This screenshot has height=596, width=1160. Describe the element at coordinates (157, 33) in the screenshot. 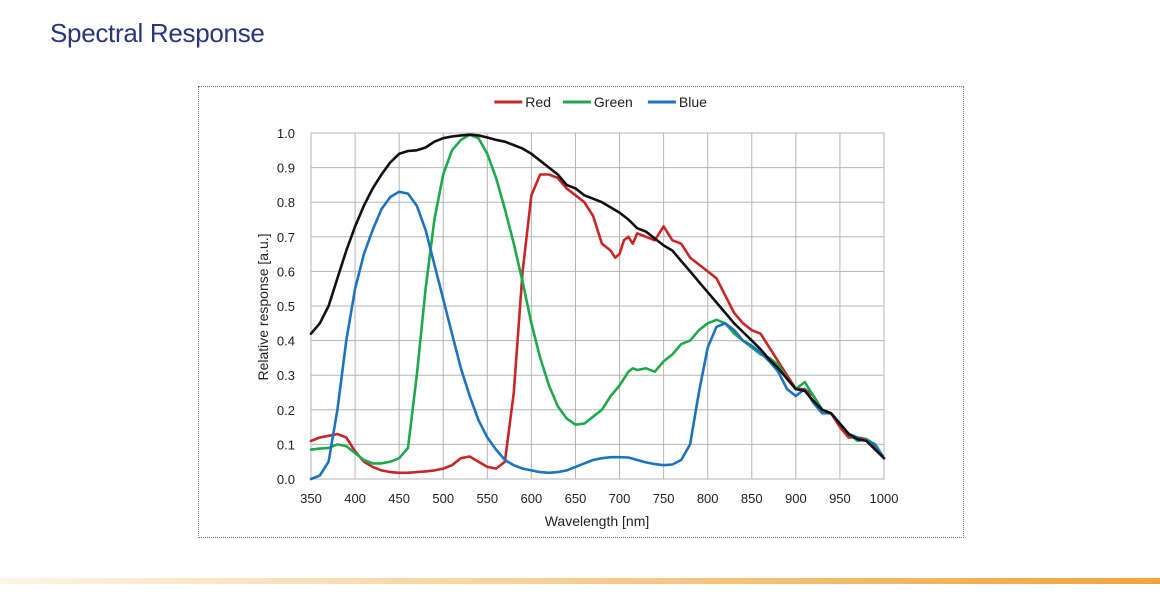

I see `page-title: Spectral Response` at that location.